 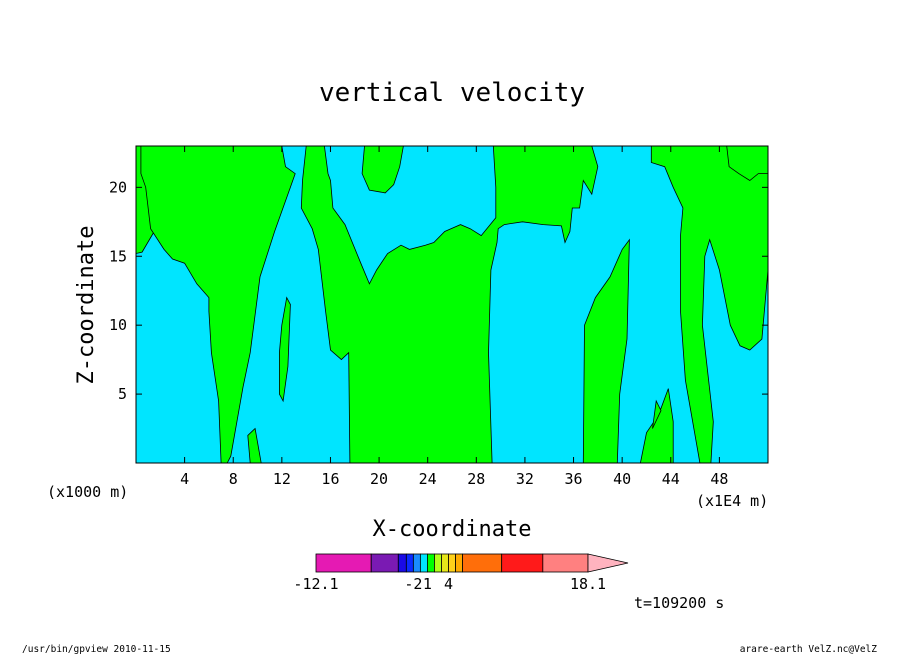 I want to click on y-axis-label: Z-coordinate, so click(x=86, y=305).